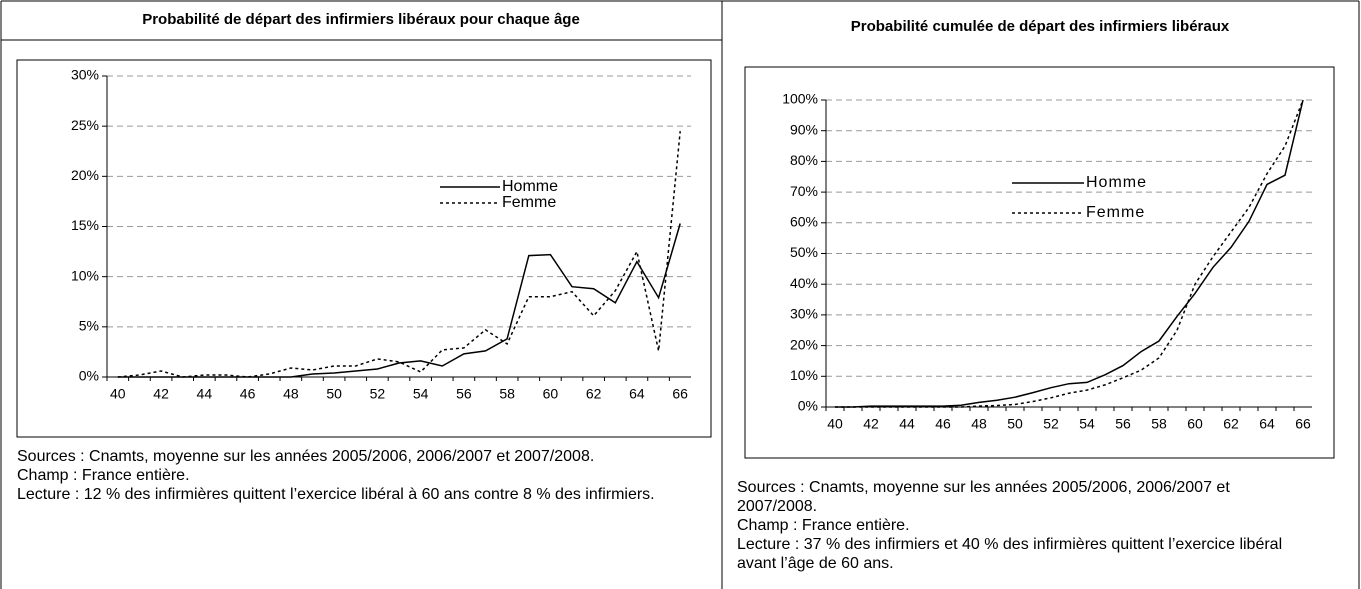  I want to click on y-tick-label: 5%, so click(89, 326).